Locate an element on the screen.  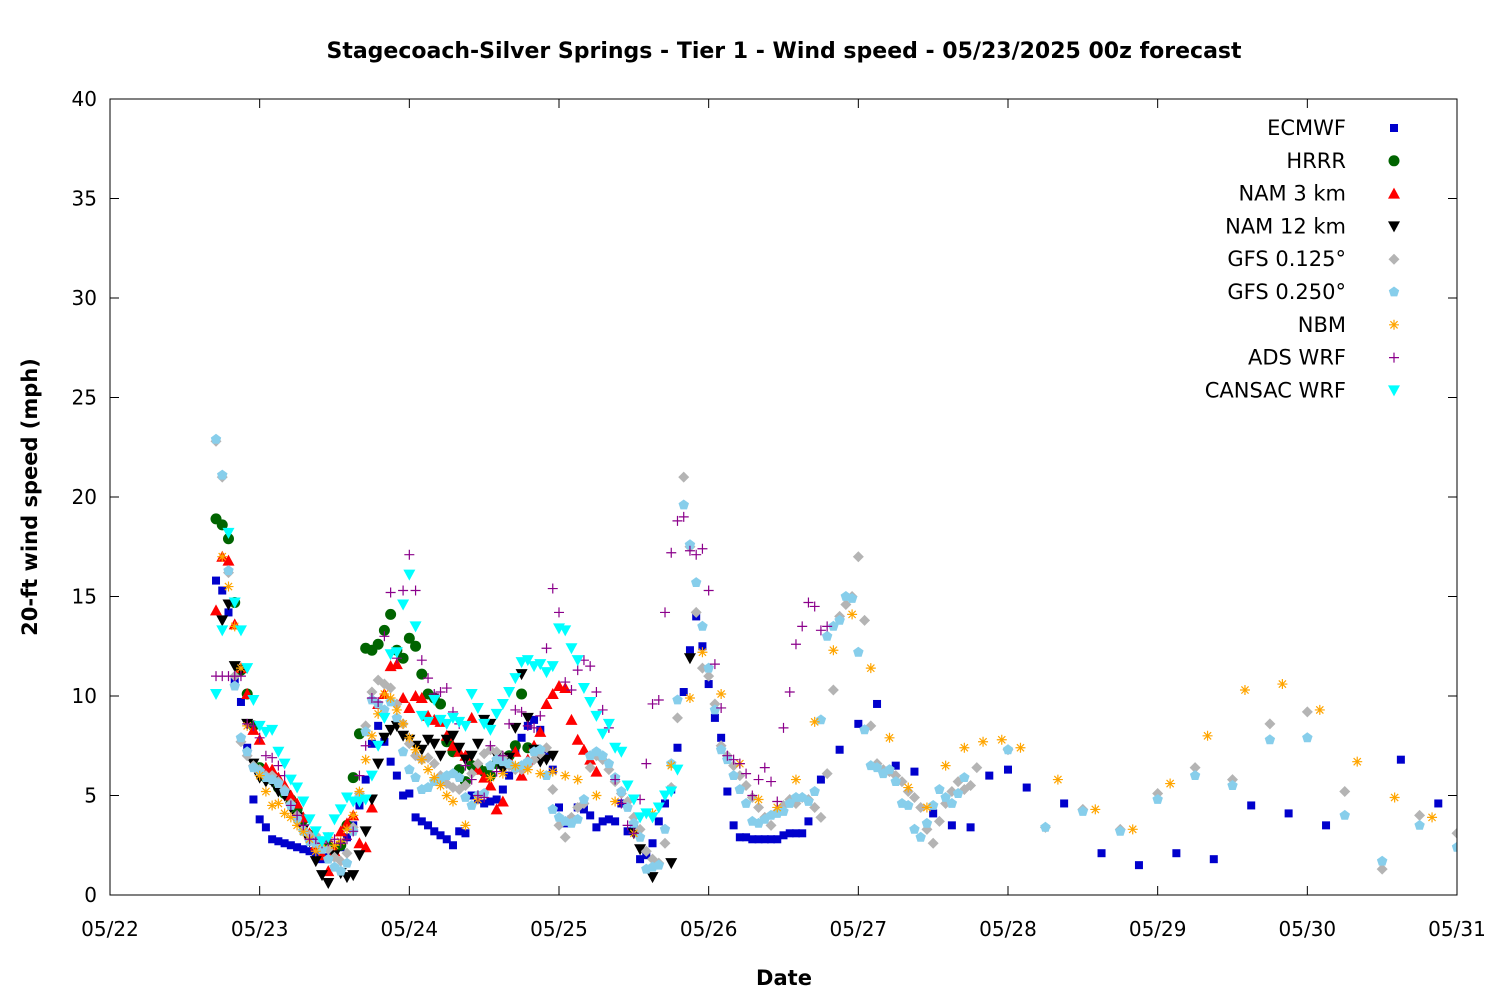
y-tick-label: 30 is located at coordinates (84, 298).